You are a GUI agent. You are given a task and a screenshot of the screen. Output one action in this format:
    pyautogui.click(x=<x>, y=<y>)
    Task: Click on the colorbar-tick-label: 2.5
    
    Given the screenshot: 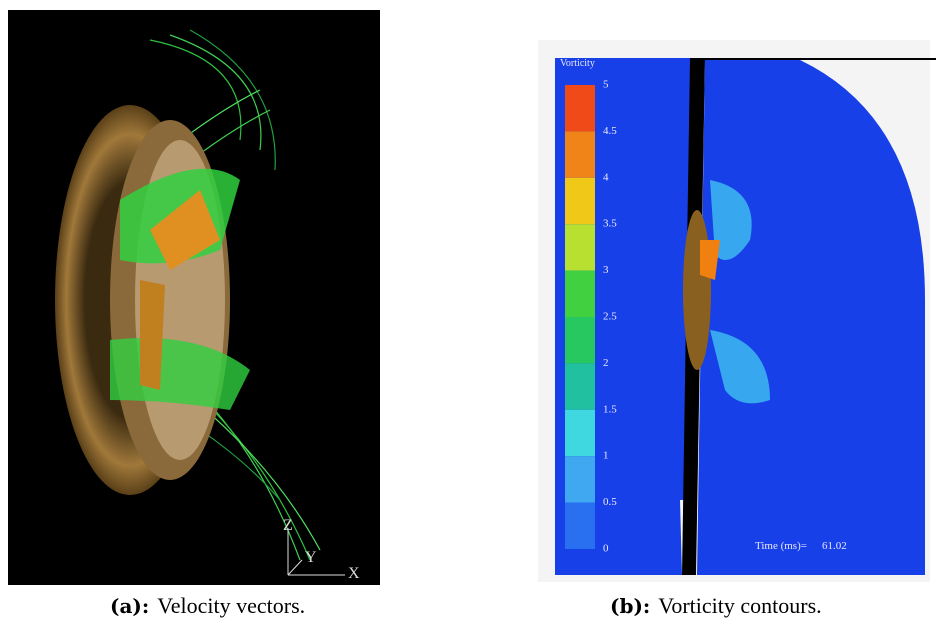 What is the action you would take?
    pyautogui.click(x=610, y=317)
    